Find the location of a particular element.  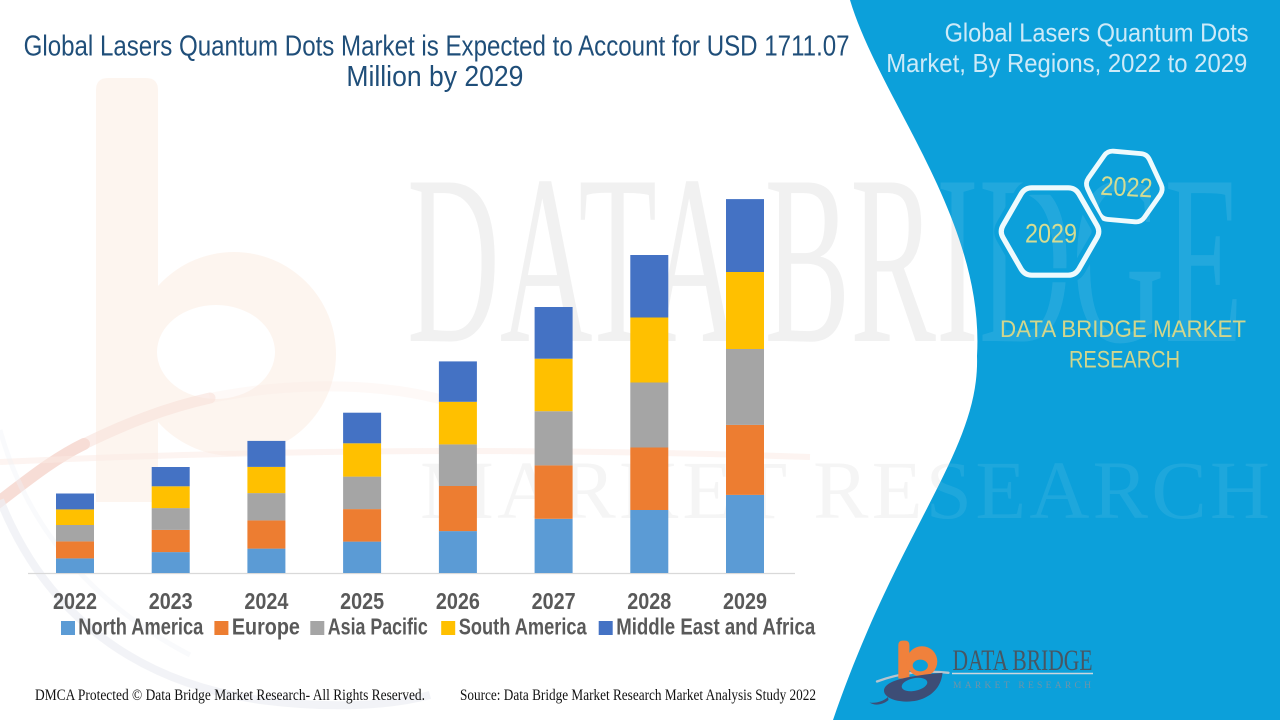

svg-text: Million by 2029 is located at coordinates (434, 77).